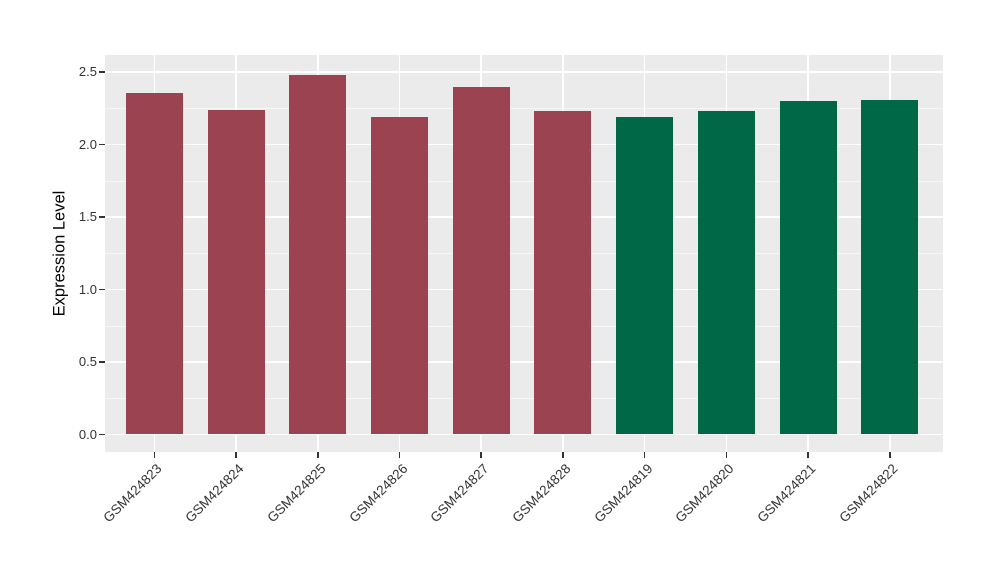  What do you see at coordinates (868, 493) in the screenshot?
I see `x-tick-label: GSM424822` at bounding box center [868, 493].